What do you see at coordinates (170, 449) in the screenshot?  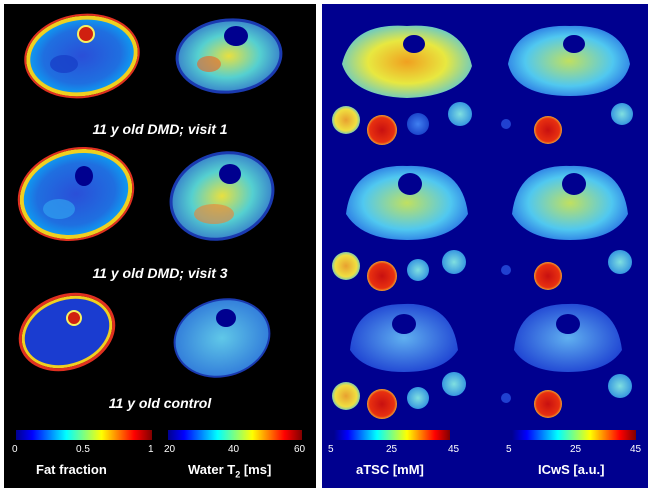 I see `water-t2-tick-20: 20` at bounding box center [170, 449].